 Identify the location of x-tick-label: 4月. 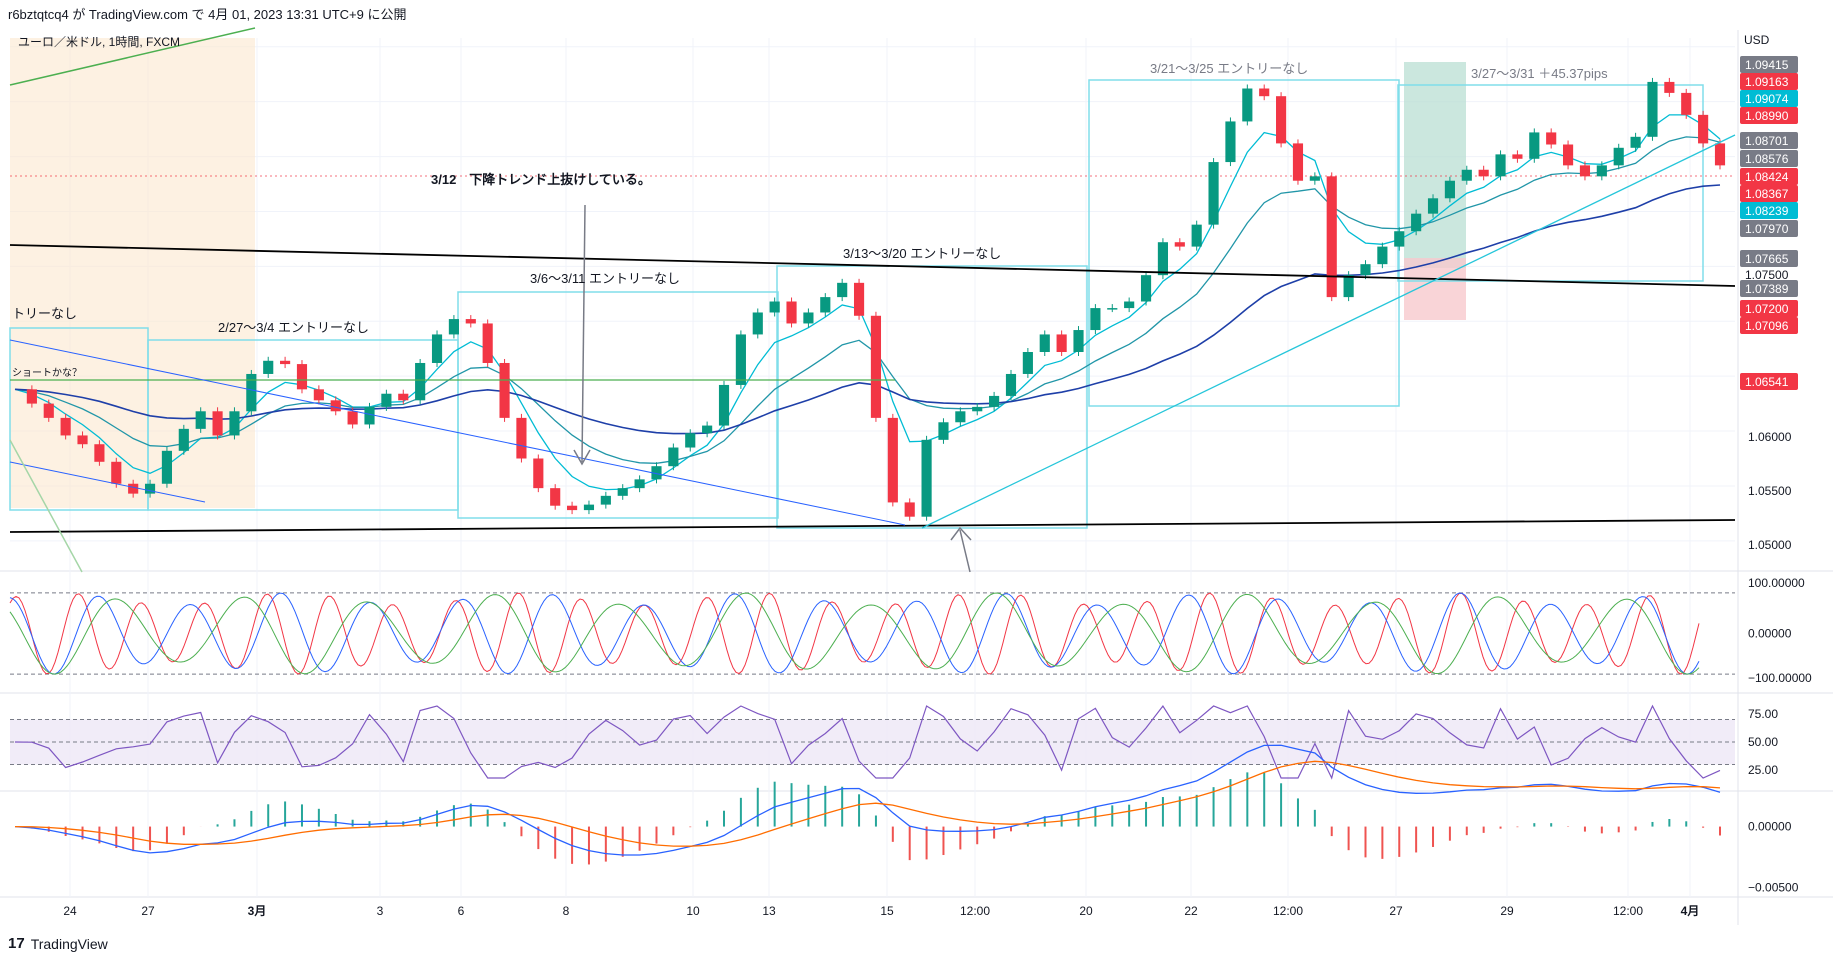
(1690, 911).